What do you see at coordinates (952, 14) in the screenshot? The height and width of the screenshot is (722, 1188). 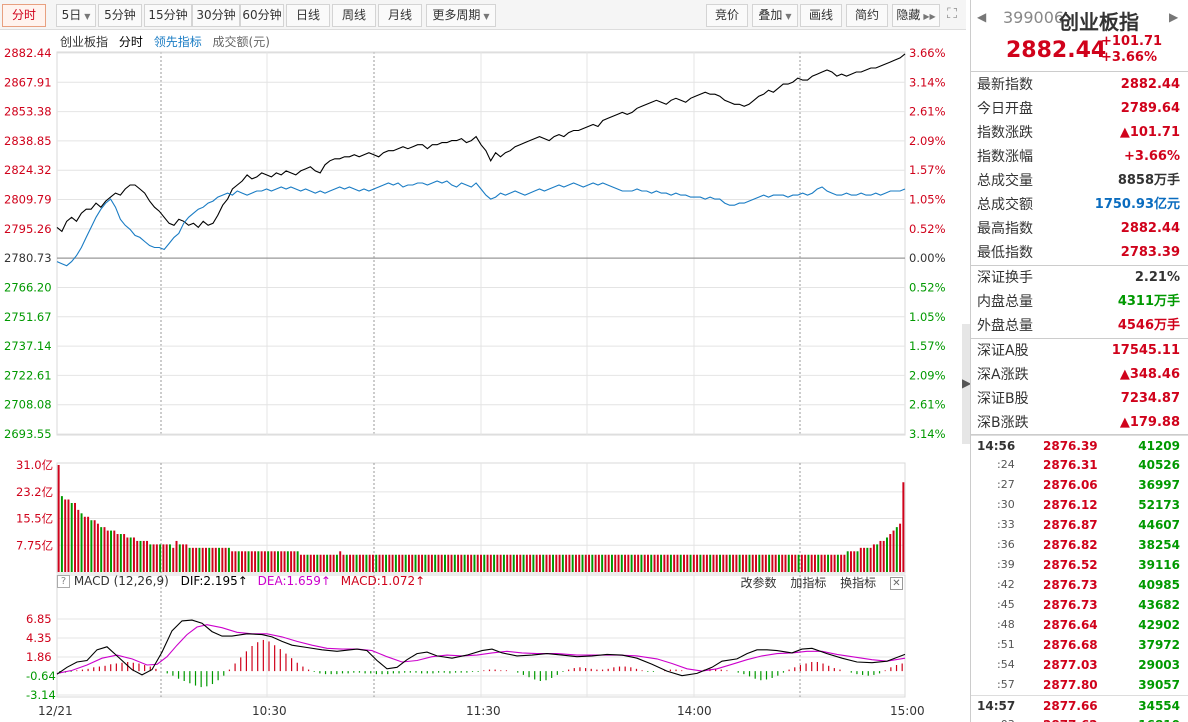 I see `fullscreen-icon: ⛶` at bounding box center [952, 14].